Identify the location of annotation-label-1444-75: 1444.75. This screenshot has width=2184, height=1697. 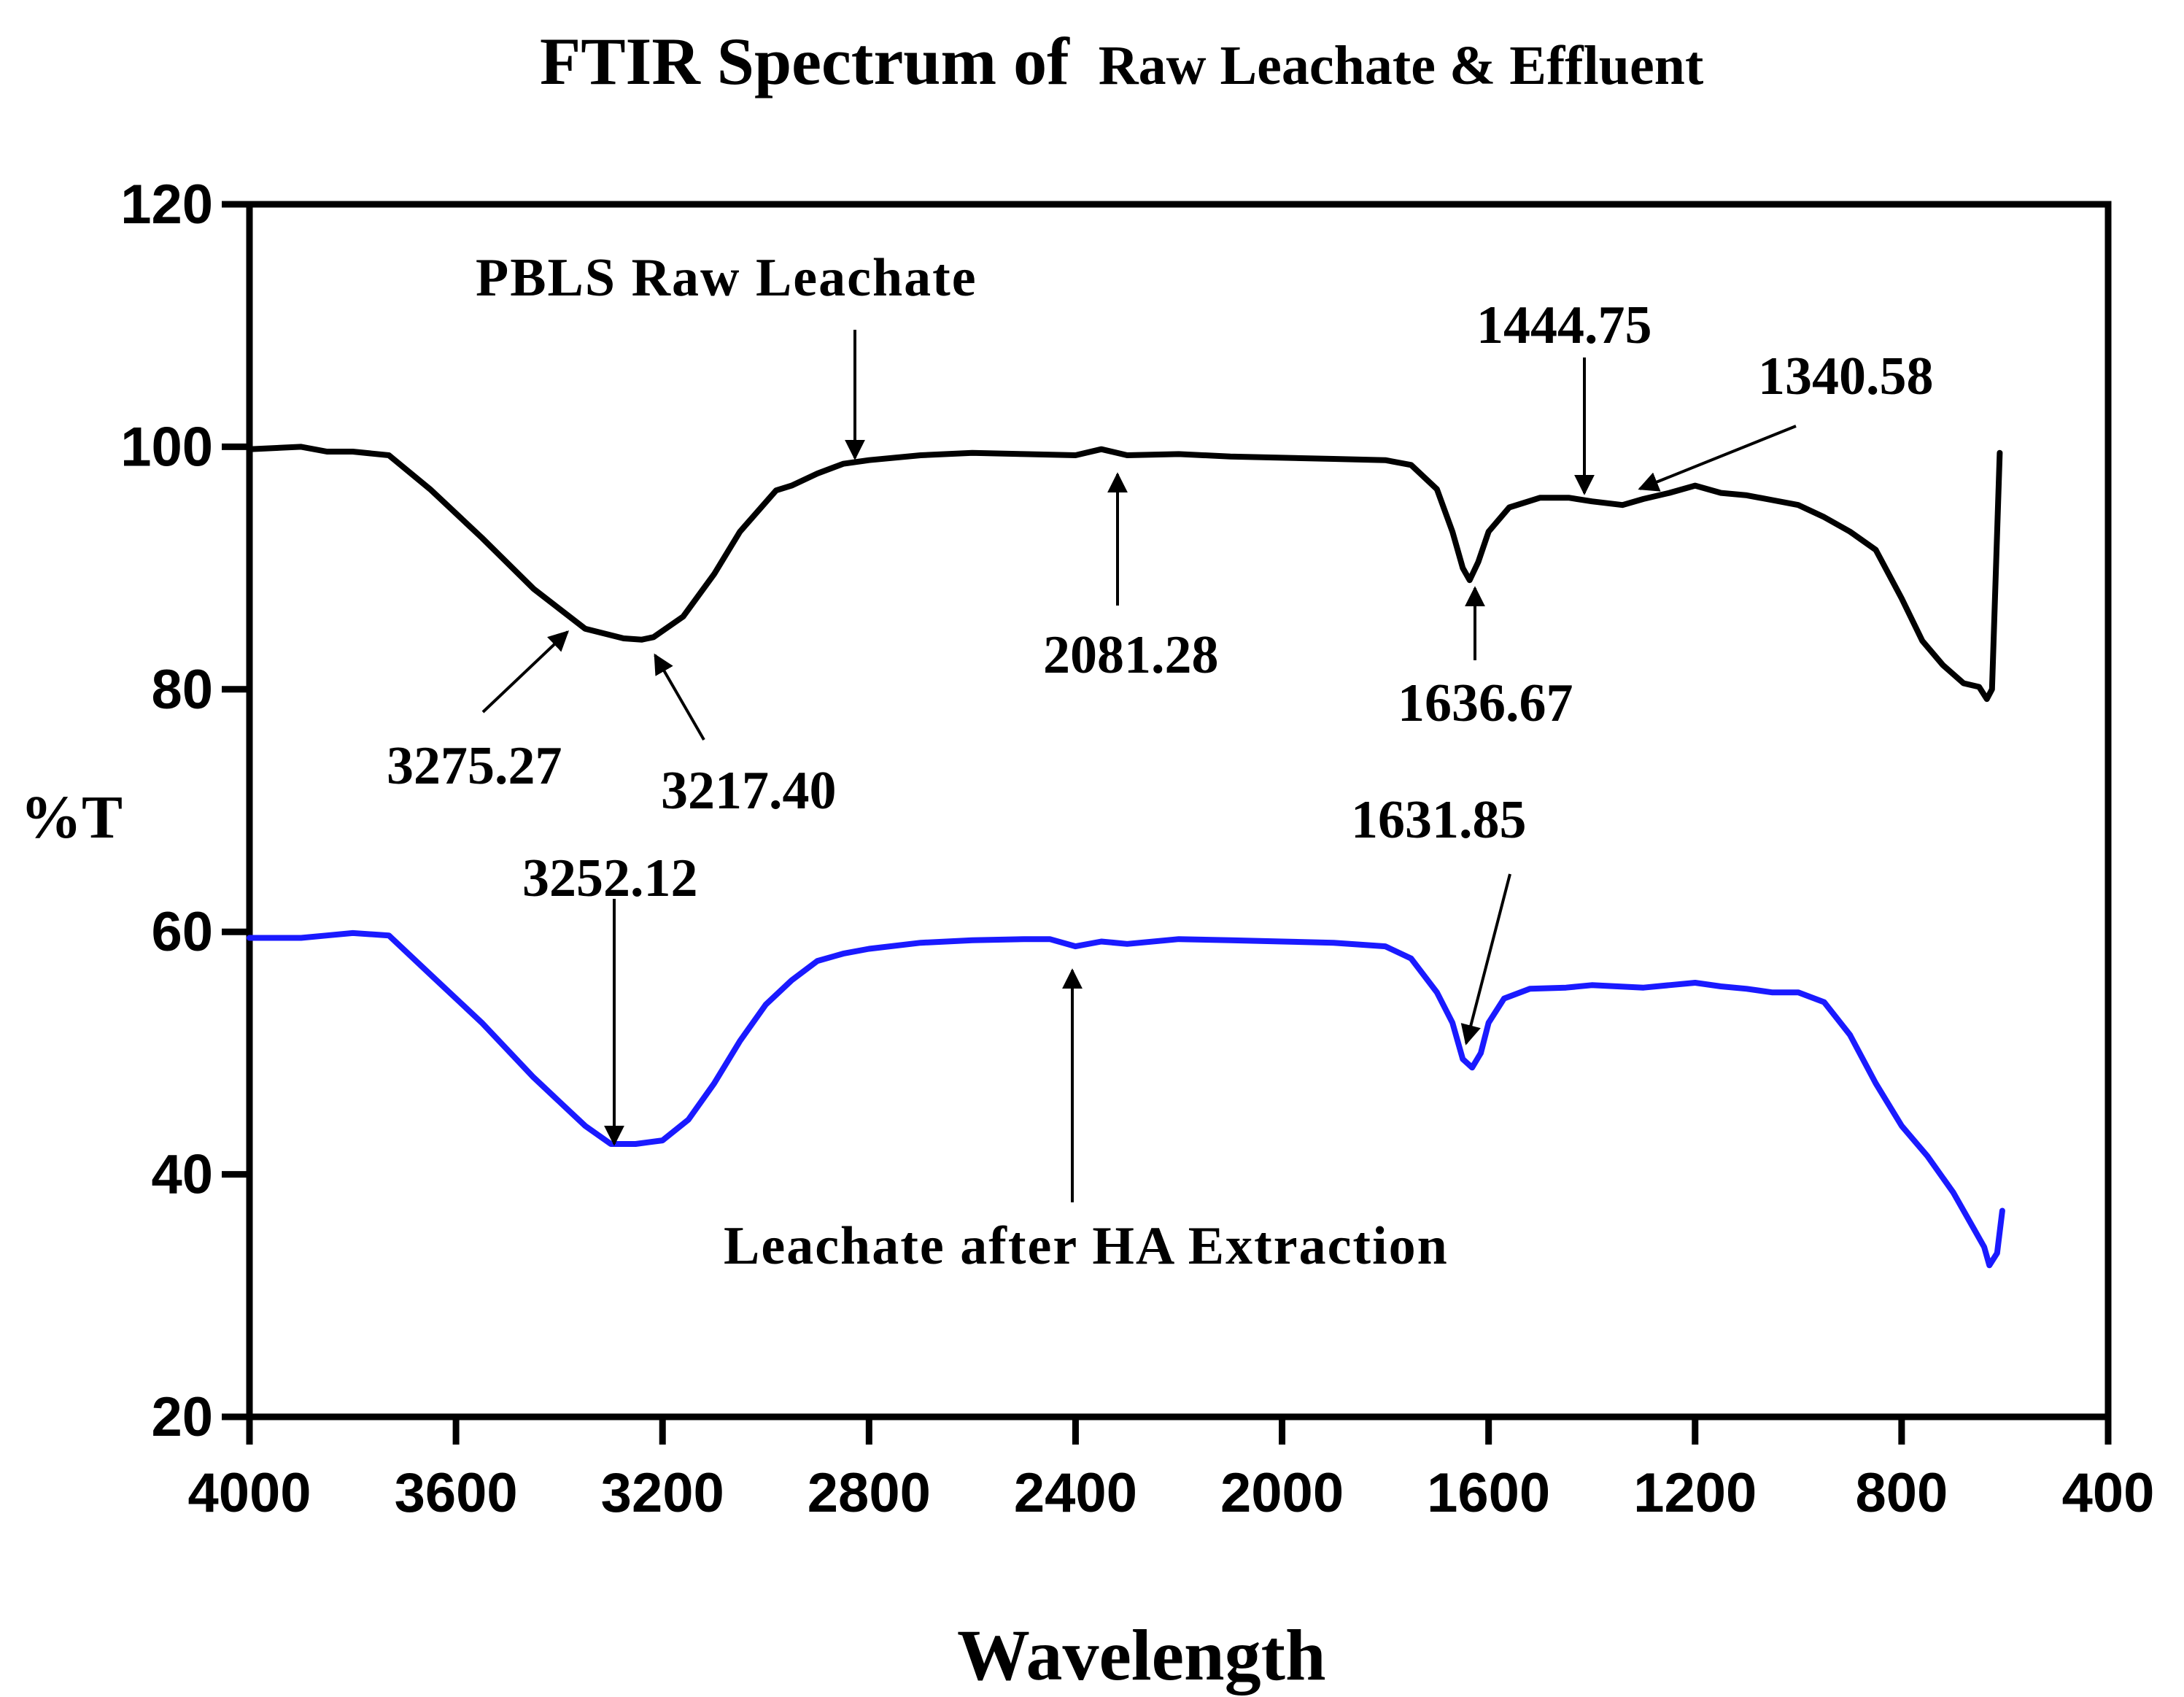
(1564, 325).